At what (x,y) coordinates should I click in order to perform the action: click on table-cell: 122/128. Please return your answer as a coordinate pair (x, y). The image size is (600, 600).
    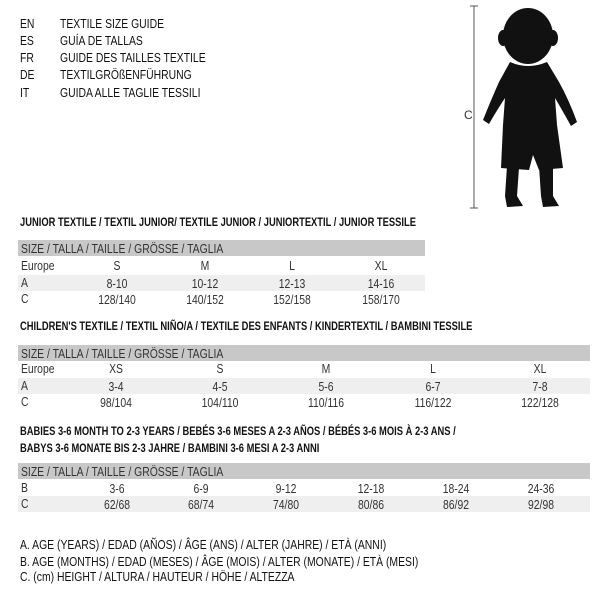
    Looking at the image, I should click on (540, 402).